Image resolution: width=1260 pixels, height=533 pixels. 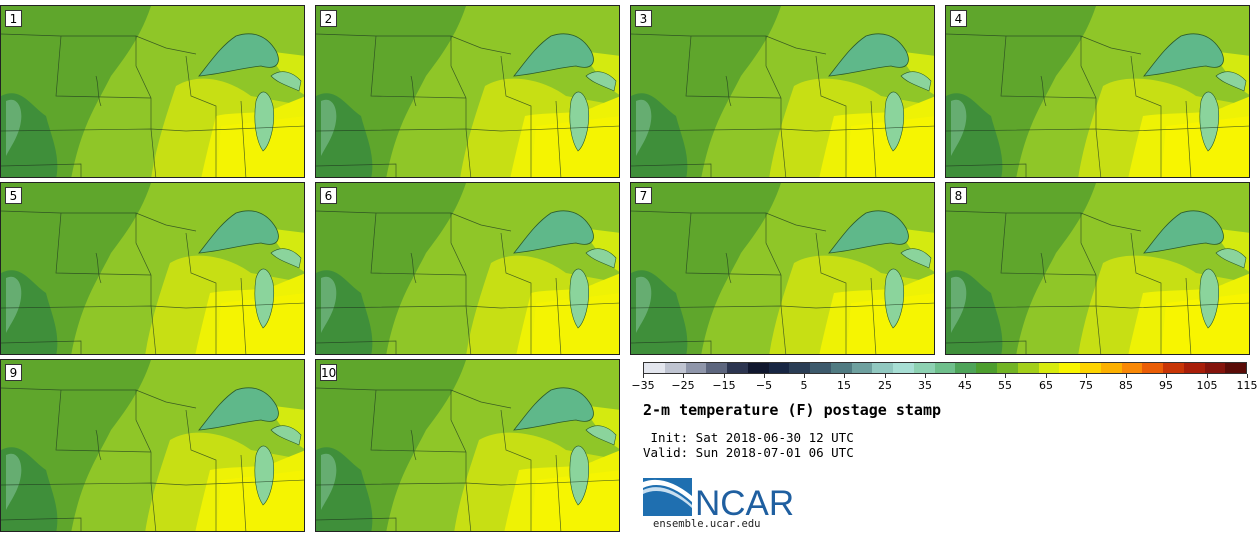 I want to click on postage-stamp-panel: 9, so click(x=152, y=445).